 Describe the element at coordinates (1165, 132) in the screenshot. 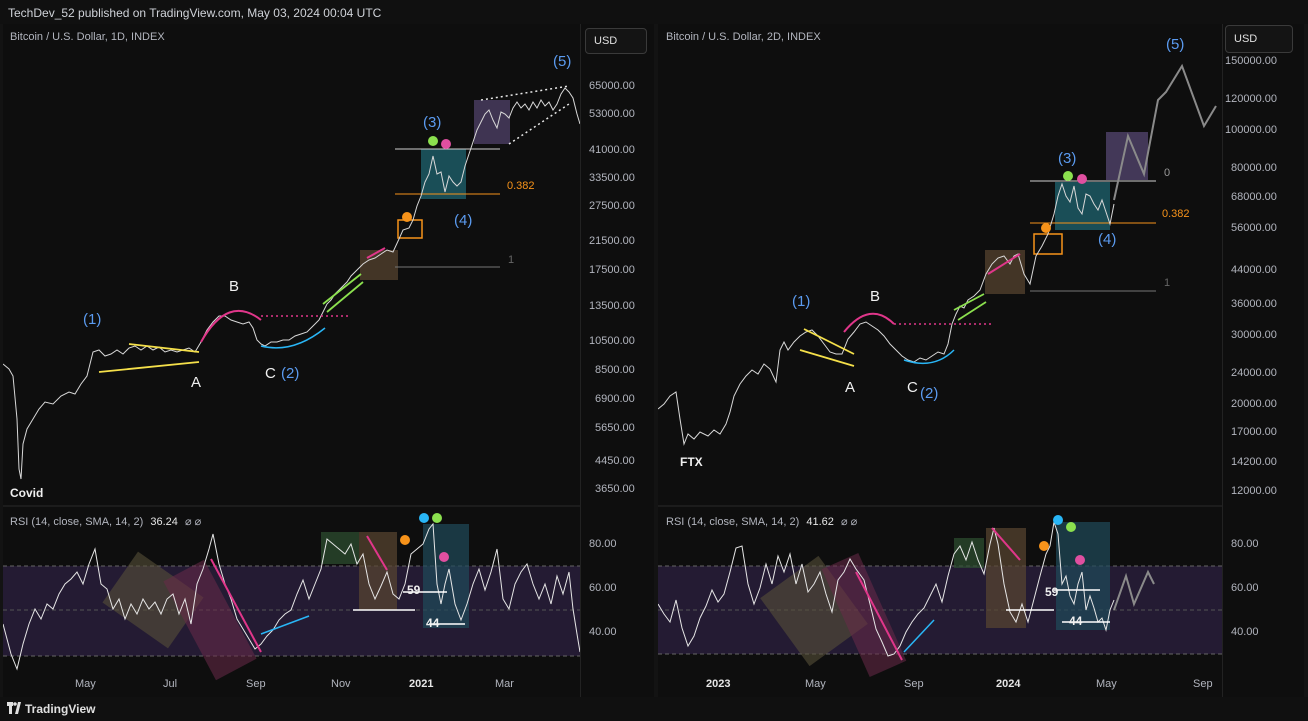

I see `projection-path` at that location.